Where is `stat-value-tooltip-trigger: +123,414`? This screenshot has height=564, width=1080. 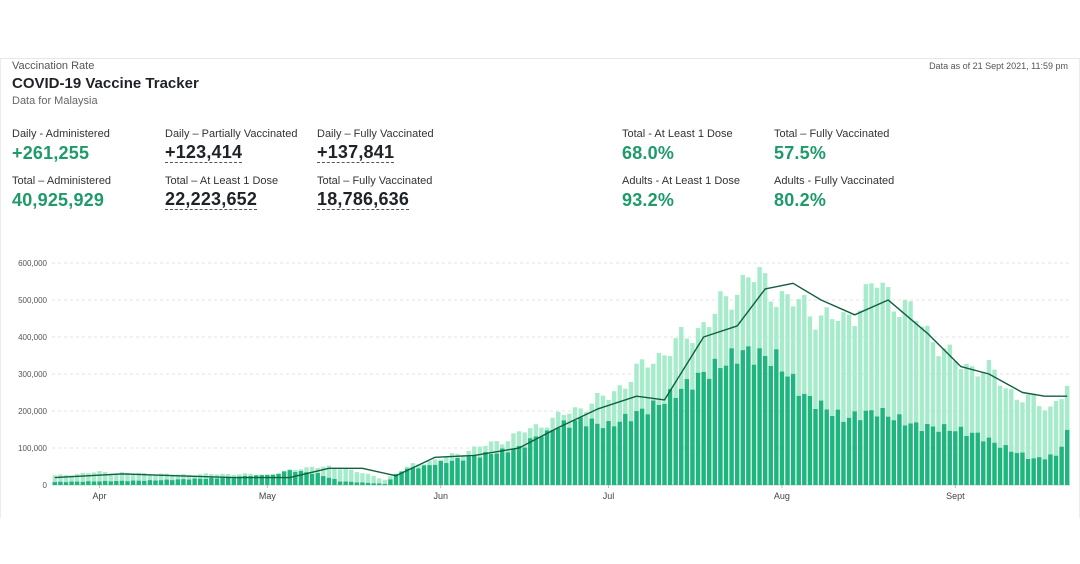 stat-value-tooltip-trigger: +123,414 is located at coordinates (204, 152).